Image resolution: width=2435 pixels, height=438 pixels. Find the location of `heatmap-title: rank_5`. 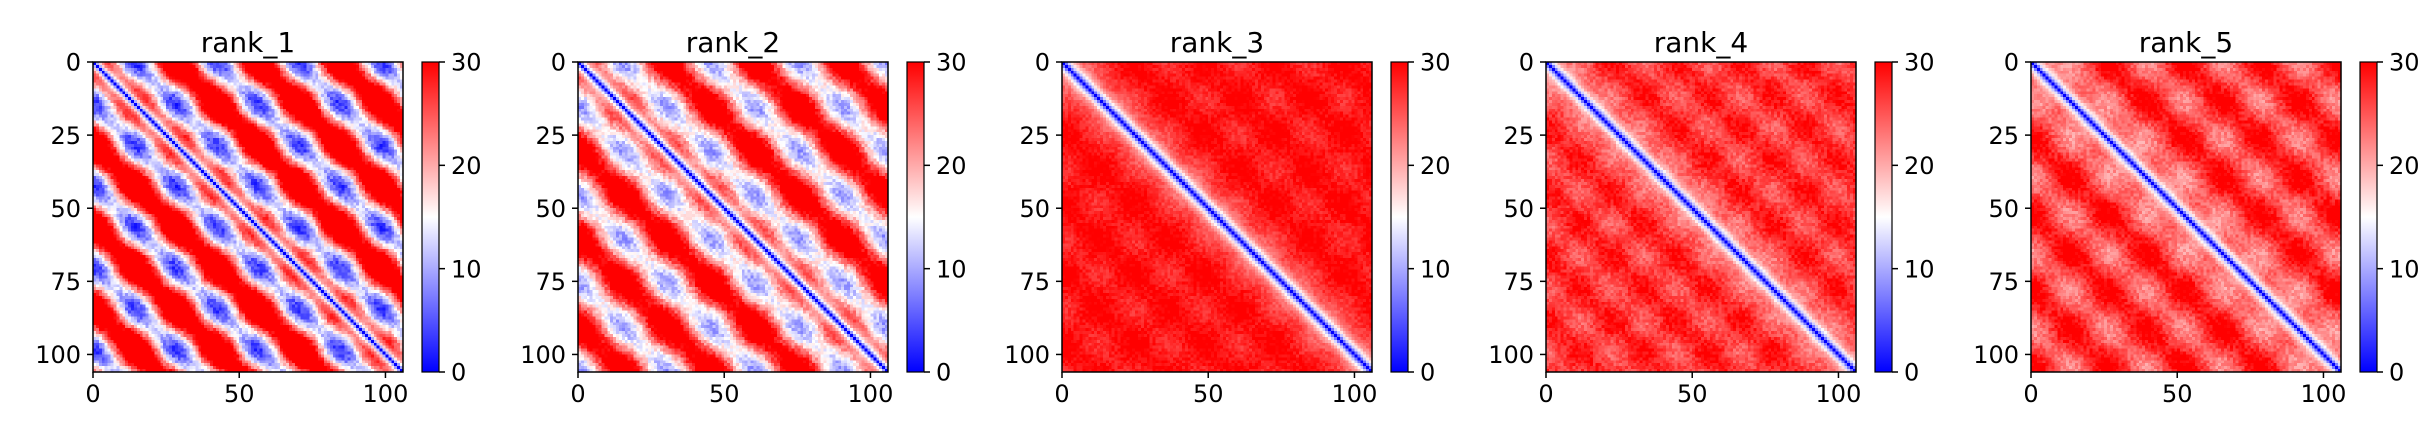

heatmap-title: rank_5 is located at coordinates (2186, 42).